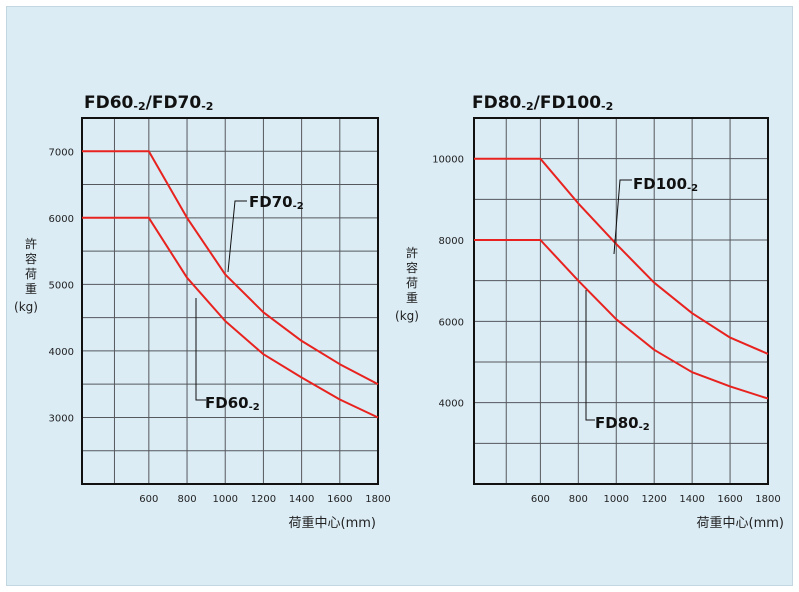  I want to click on series-label: FD100-2, so click(665, 184).